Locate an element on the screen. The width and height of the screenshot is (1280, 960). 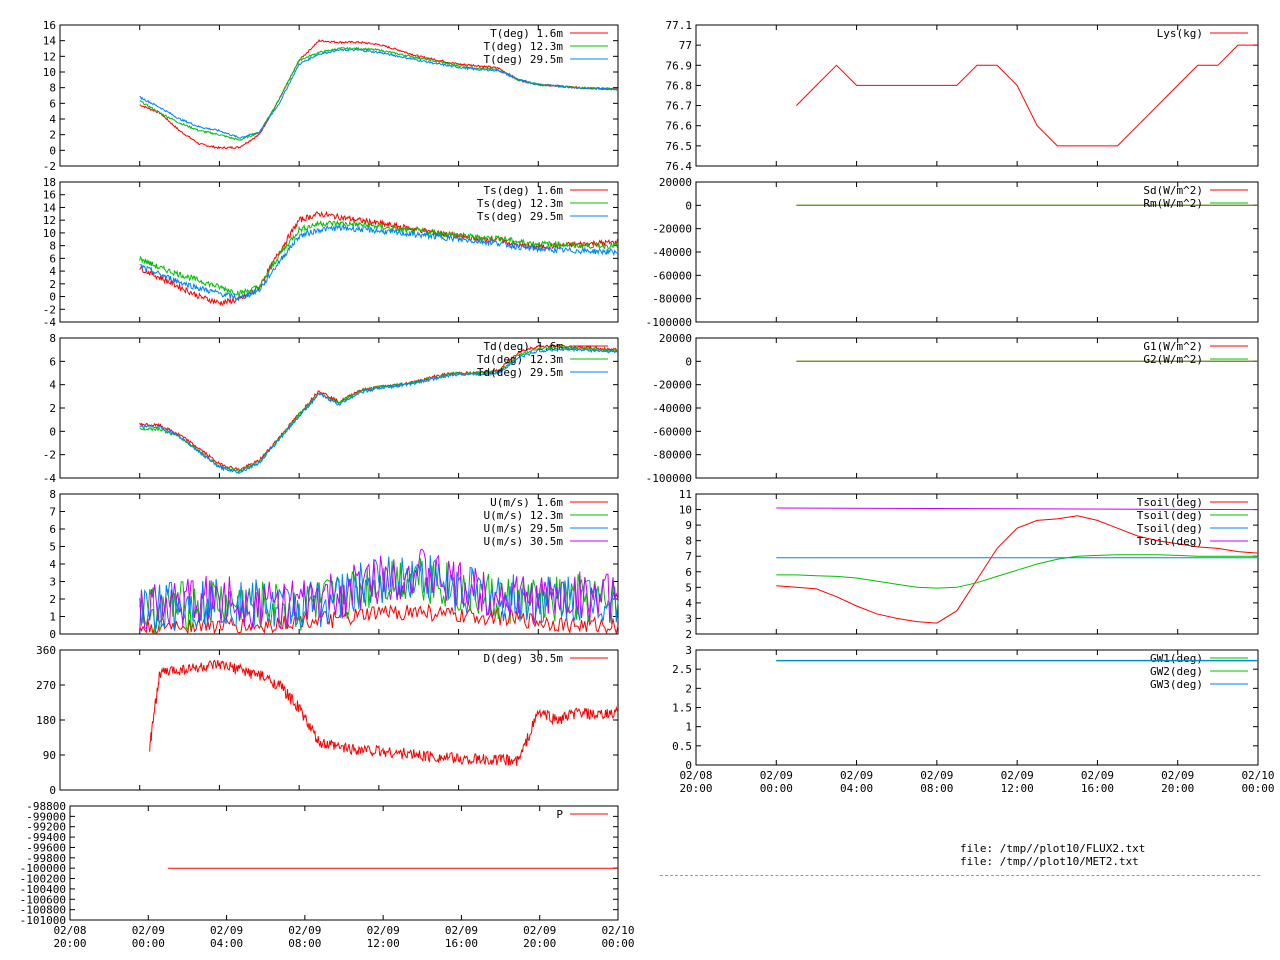
legend-label: G1(W/m^2) is located at coordinates (1173, 346).